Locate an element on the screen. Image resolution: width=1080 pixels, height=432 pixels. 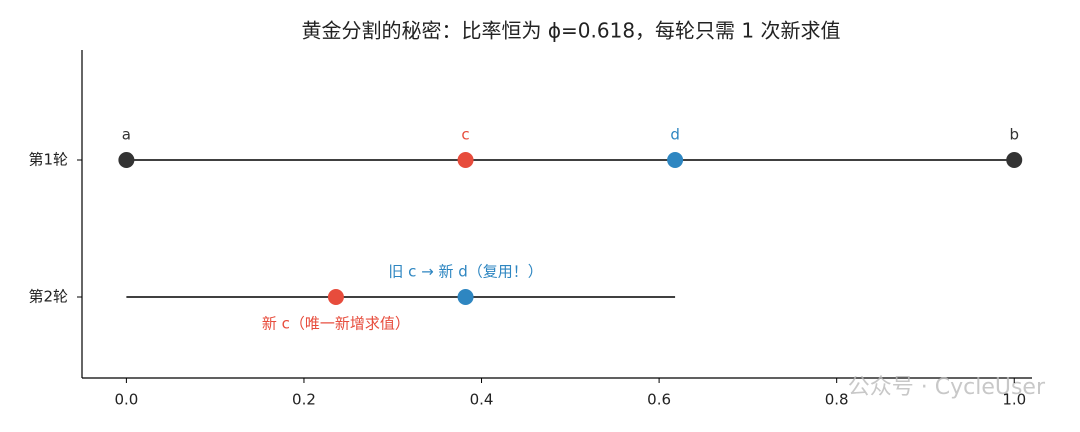
x-tick-label: 0.4 is located at coordinates (482, 400).